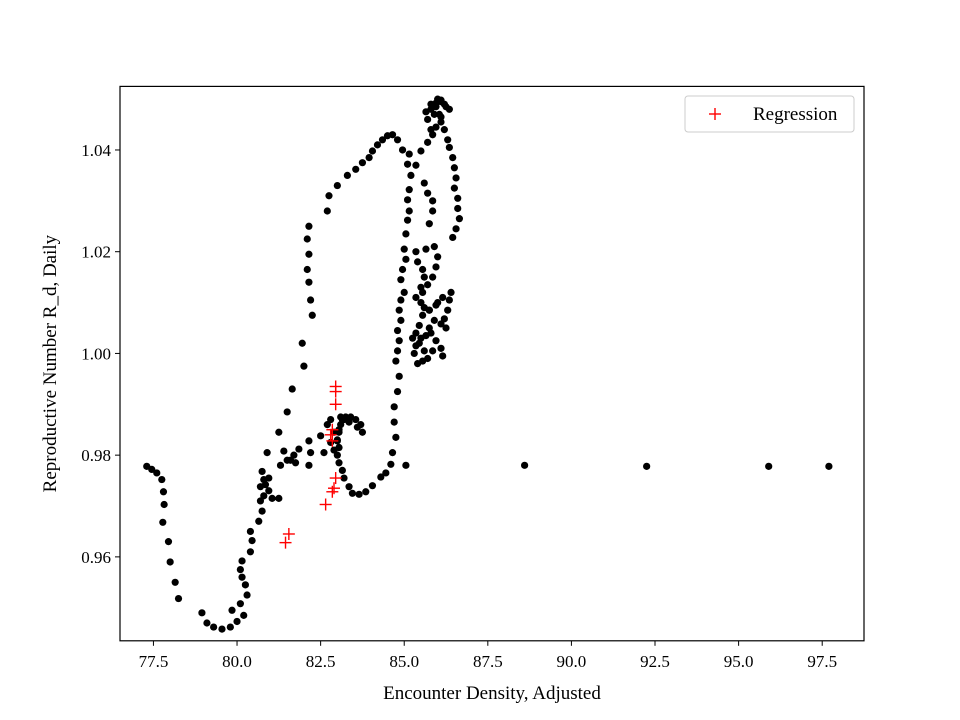  What do you see at coordinates (96, 252) in the screenshot?
I see `y-tick-label: 1.02` at bounding box center [96, 252].